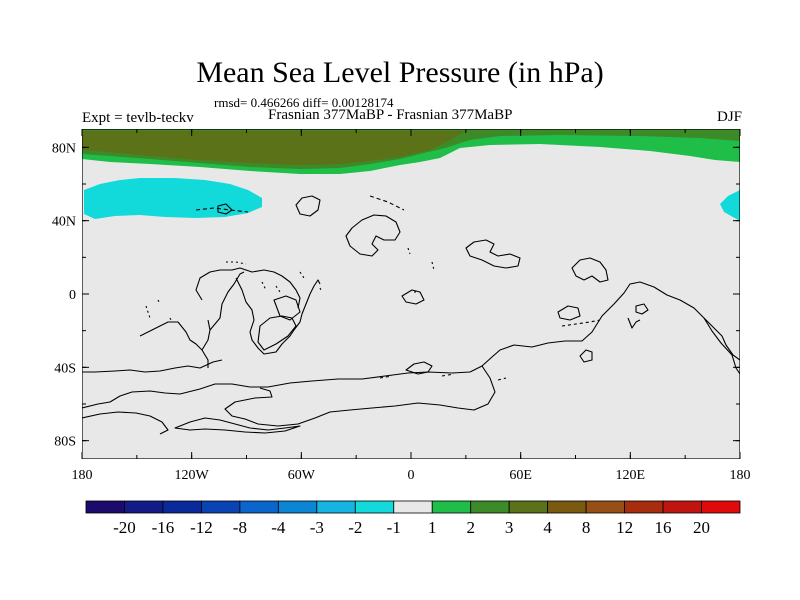 Image resolution: width=800 pixels, height=600 pixels. Describe the element at coordinates (701, 527) in the screenshot. I see `colorbar-label: 20` at that location.